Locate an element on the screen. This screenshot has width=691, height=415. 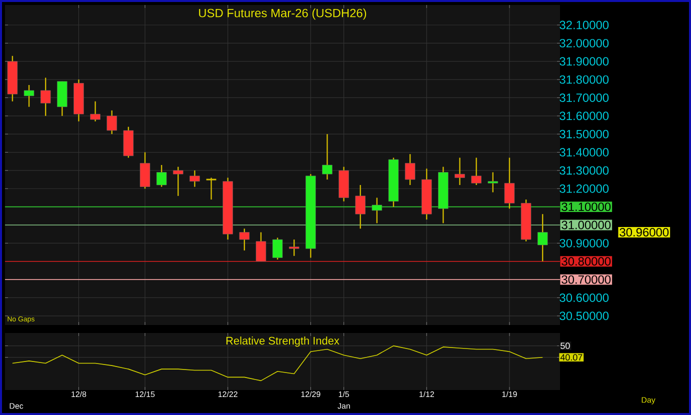
y-tick-label: 31.80000 is located at coordinates (584, 79).